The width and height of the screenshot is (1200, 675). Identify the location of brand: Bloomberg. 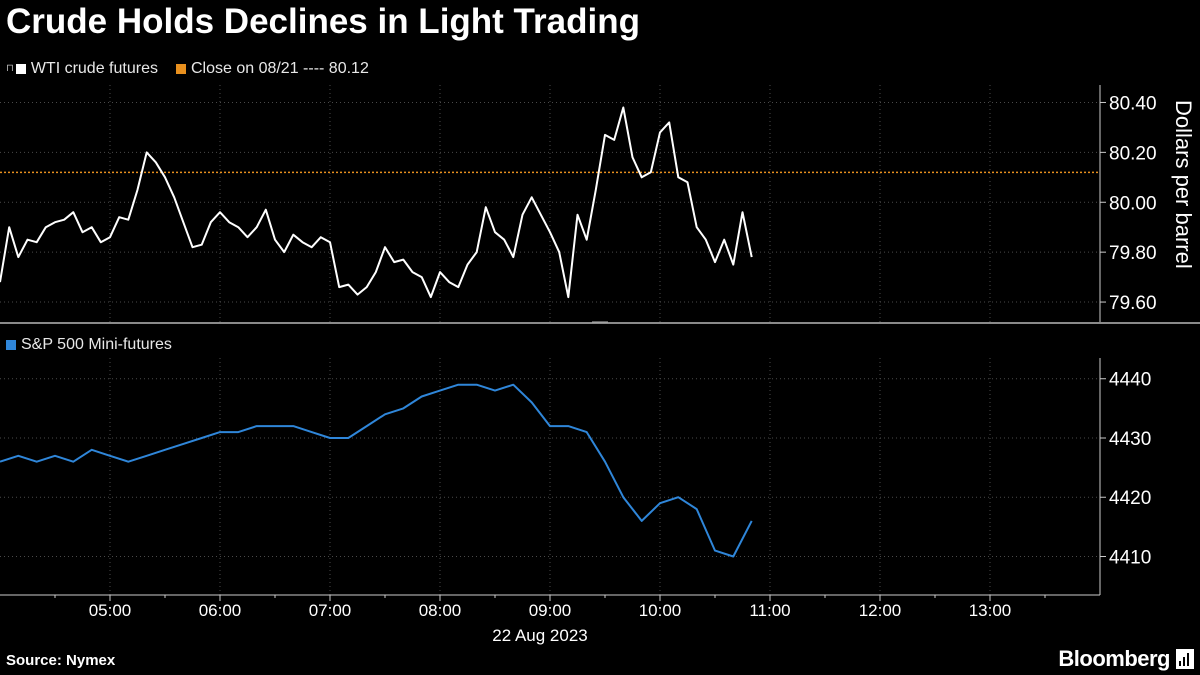
(1126, 659).